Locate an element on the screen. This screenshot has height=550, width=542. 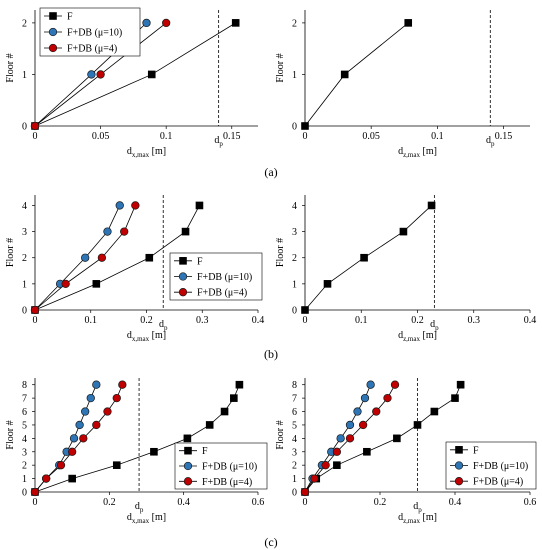
x-tick-label: 0.1 is located at coordinates (166, 136).